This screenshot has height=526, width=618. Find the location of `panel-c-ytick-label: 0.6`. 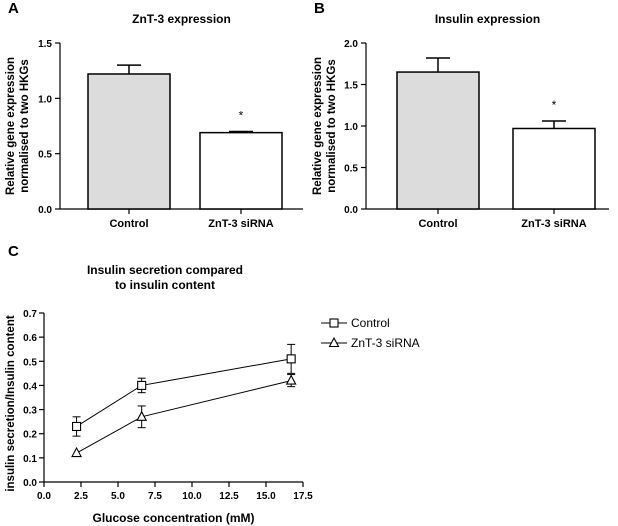

panel-c-ytick-label: 0.6 is located at coordinates (30, 338).